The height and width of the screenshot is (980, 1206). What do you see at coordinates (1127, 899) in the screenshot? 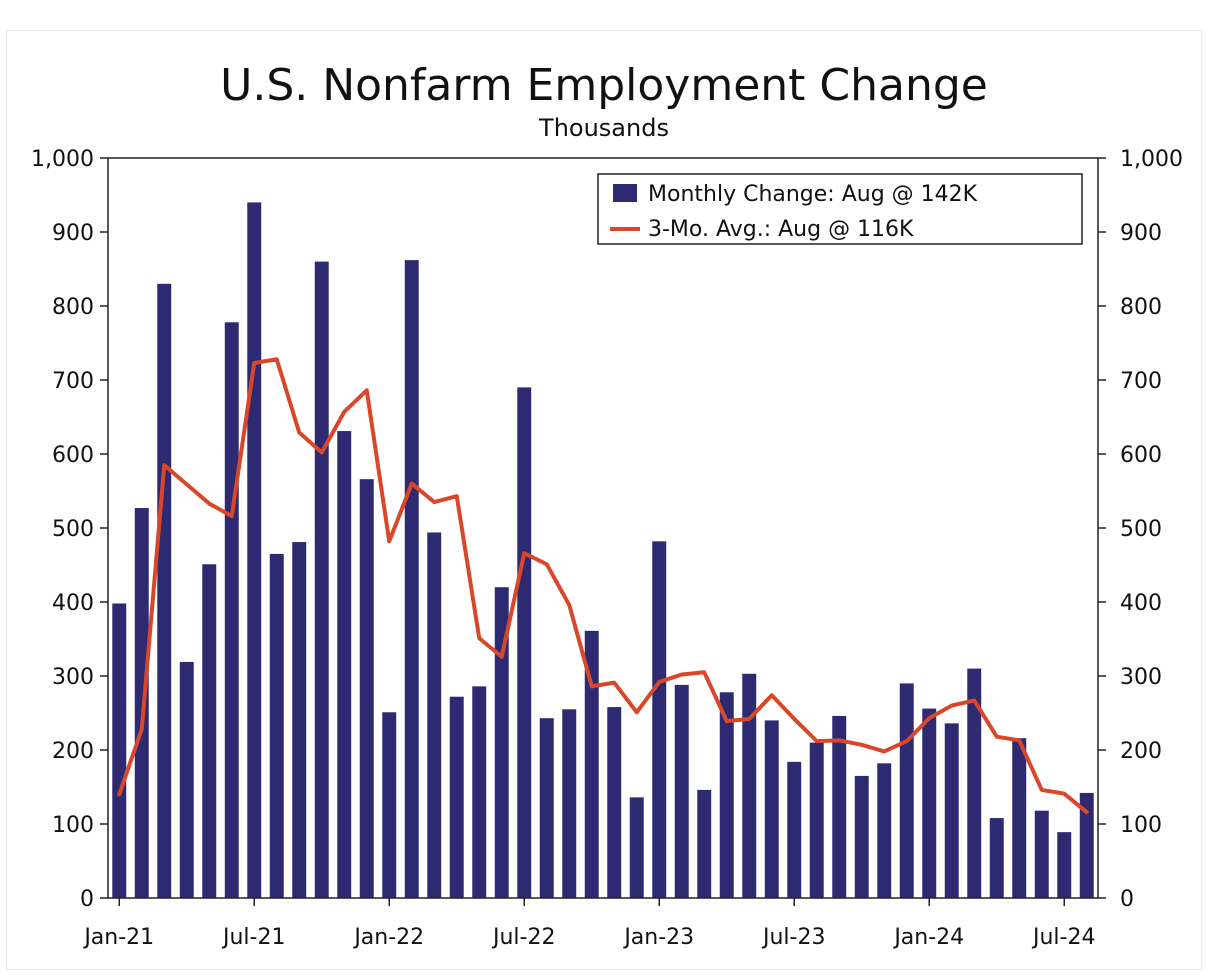
I see `y-tick-label-right: 0` at bounding box center [1127, 899].